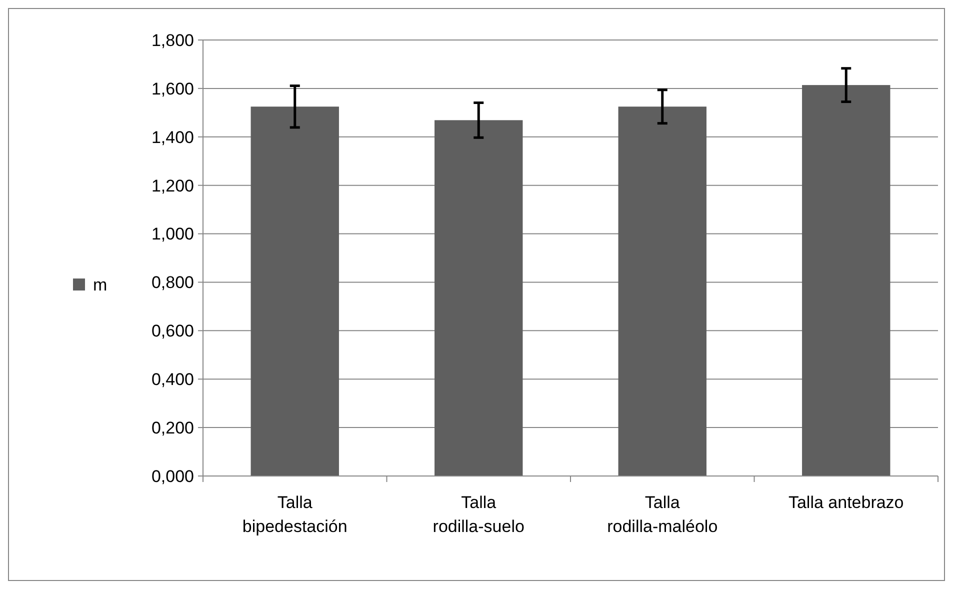 This screenshot has width=953, height=589. I want to click on y-tick-label: 1,600, so click(172, 88).